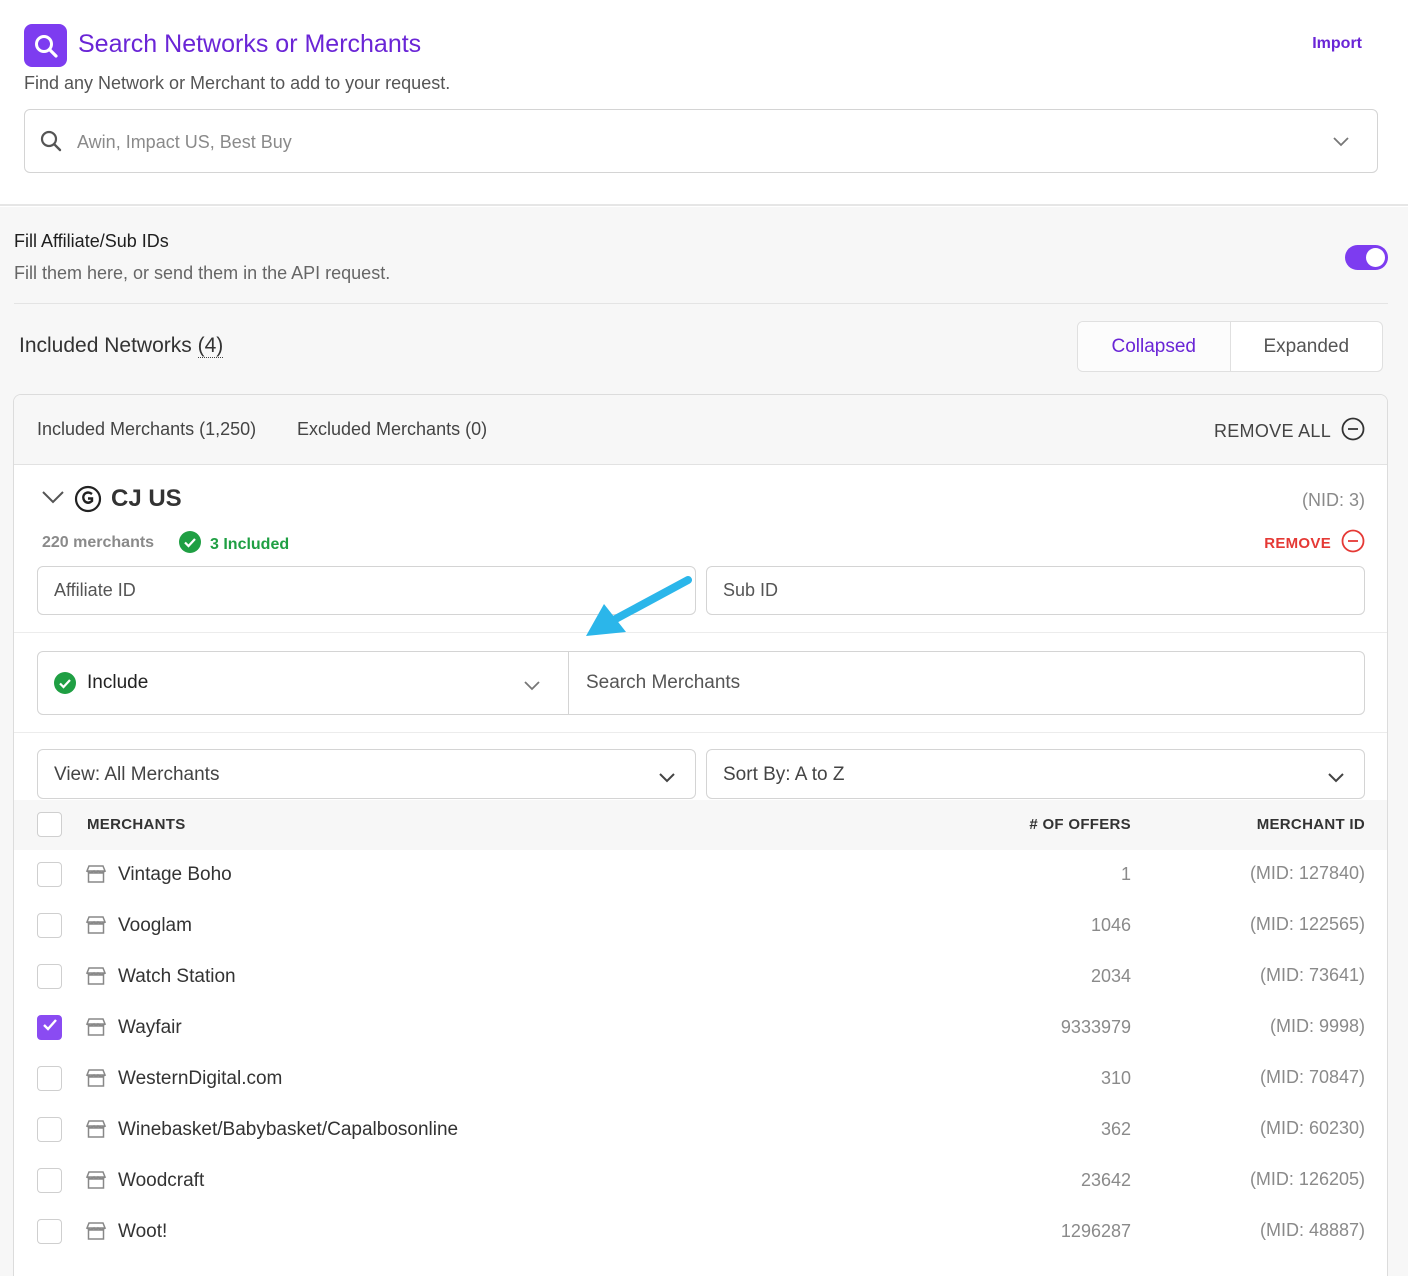 Image resolution: width=1408 pixels, height=1276 pixels. What do you see at coordinates (1035, 774) in the screenshot?
I see `sort-filter-select: Sort By: A to Z` at bounding box center [1035, 774].